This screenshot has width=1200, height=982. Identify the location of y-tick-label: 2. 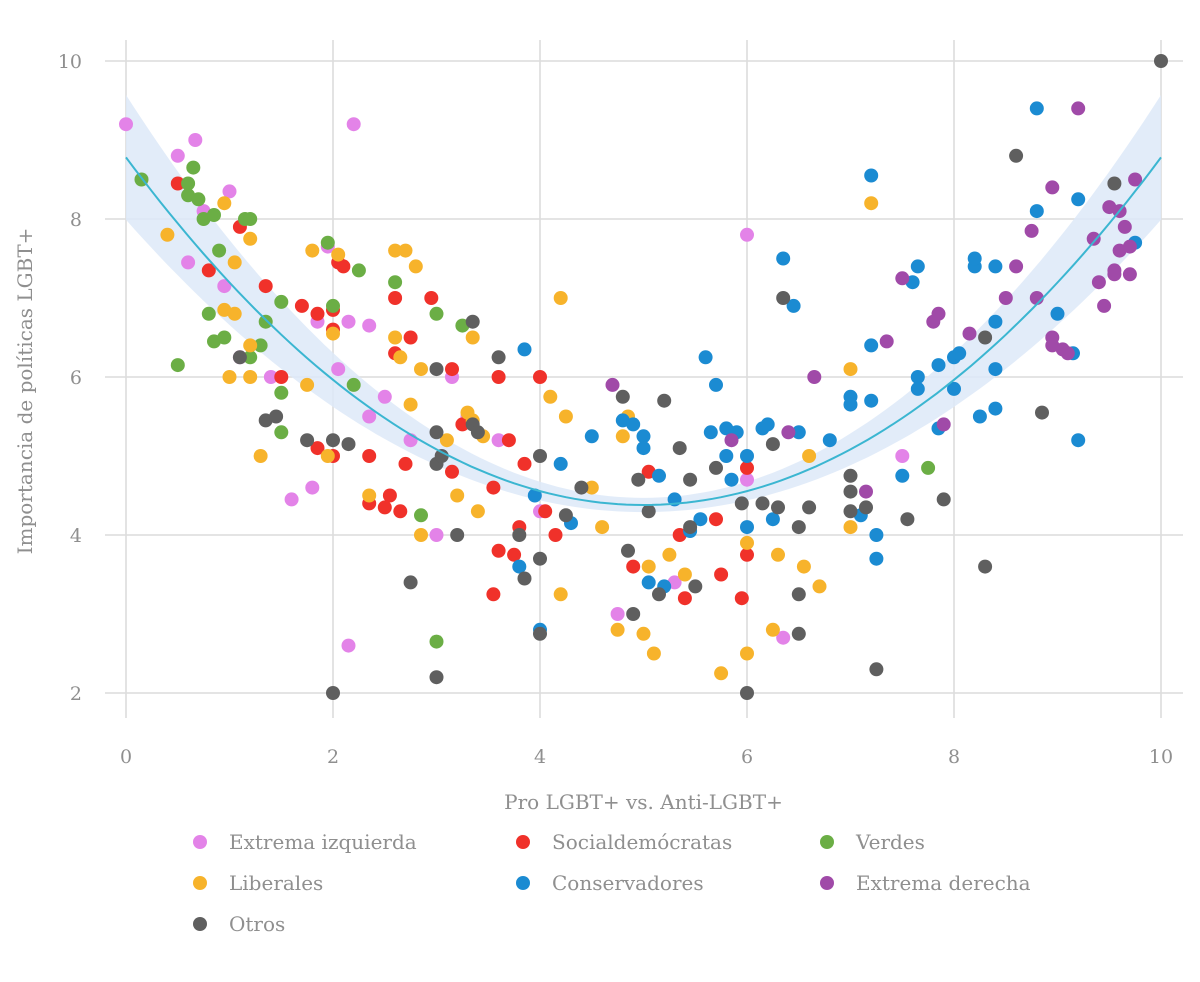
(76, 694).